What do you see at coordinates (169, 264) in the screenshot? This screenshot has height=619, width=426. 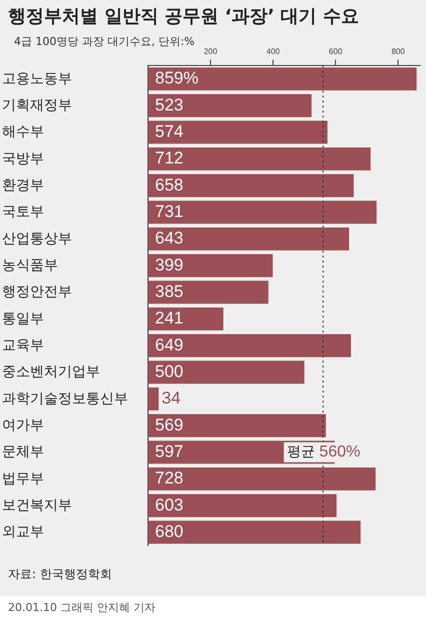 I see `data-label: 399` at bounding box center [169, 264].